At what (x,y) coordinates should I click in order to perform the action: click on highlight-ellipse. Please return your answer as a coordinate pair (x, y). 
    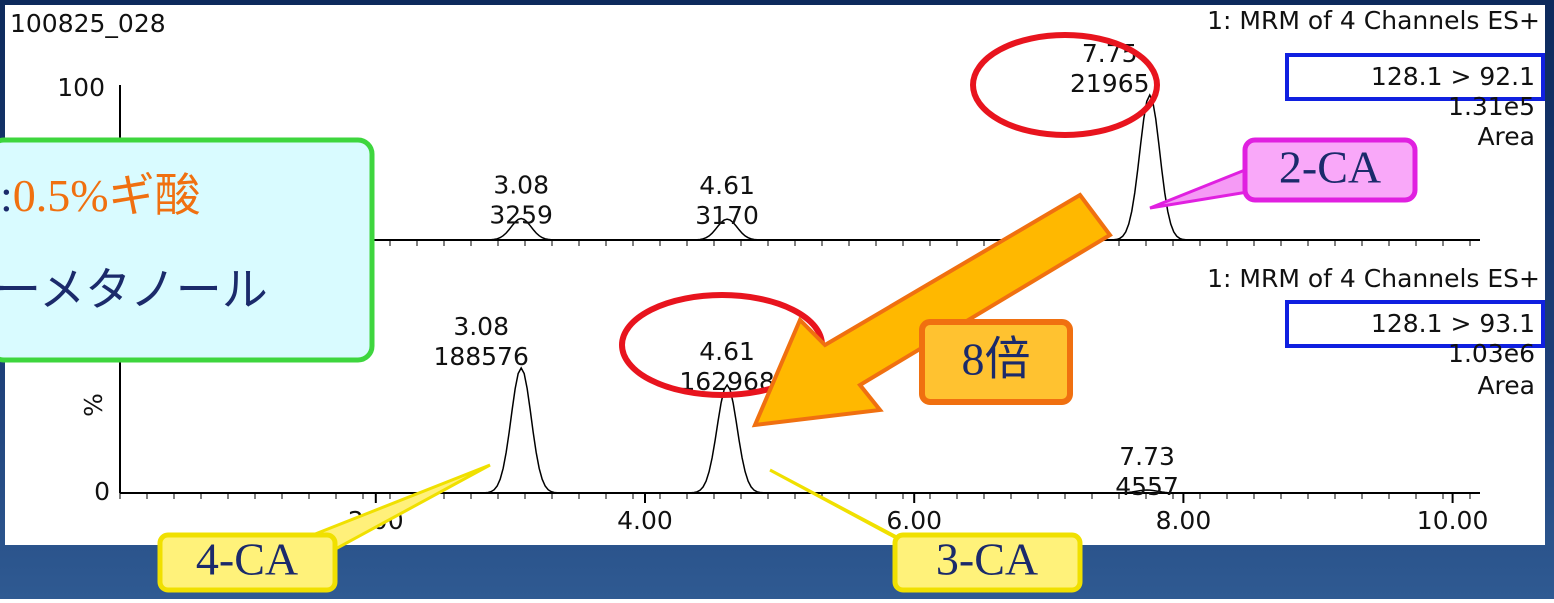
    Looking at the image, I should click on (1065, 85).